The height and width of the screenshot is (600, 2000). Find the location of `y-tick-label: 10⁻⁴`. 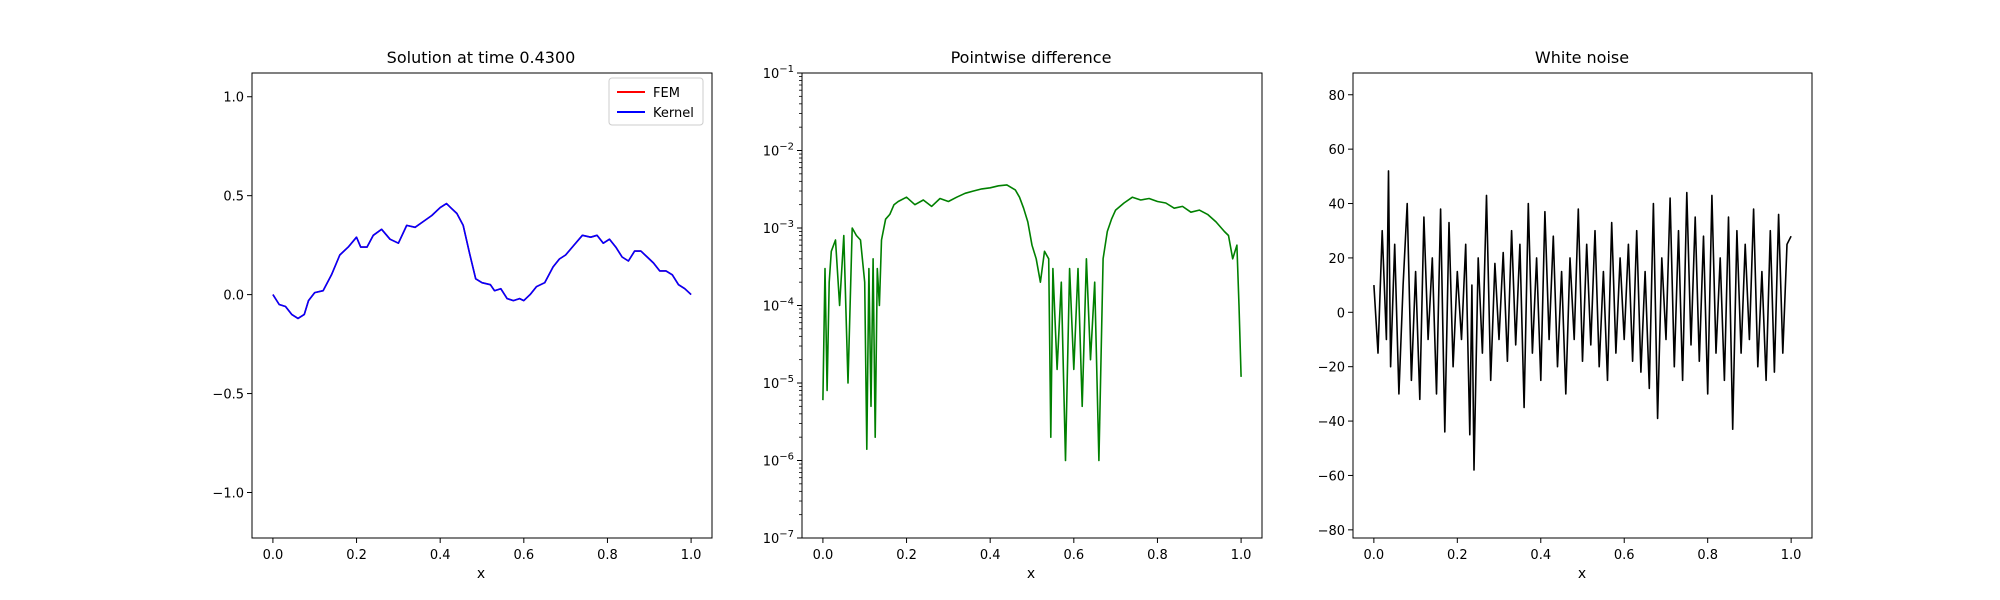

y-tick-label: 10⁻⁴ is located at coordinates (778, 306).